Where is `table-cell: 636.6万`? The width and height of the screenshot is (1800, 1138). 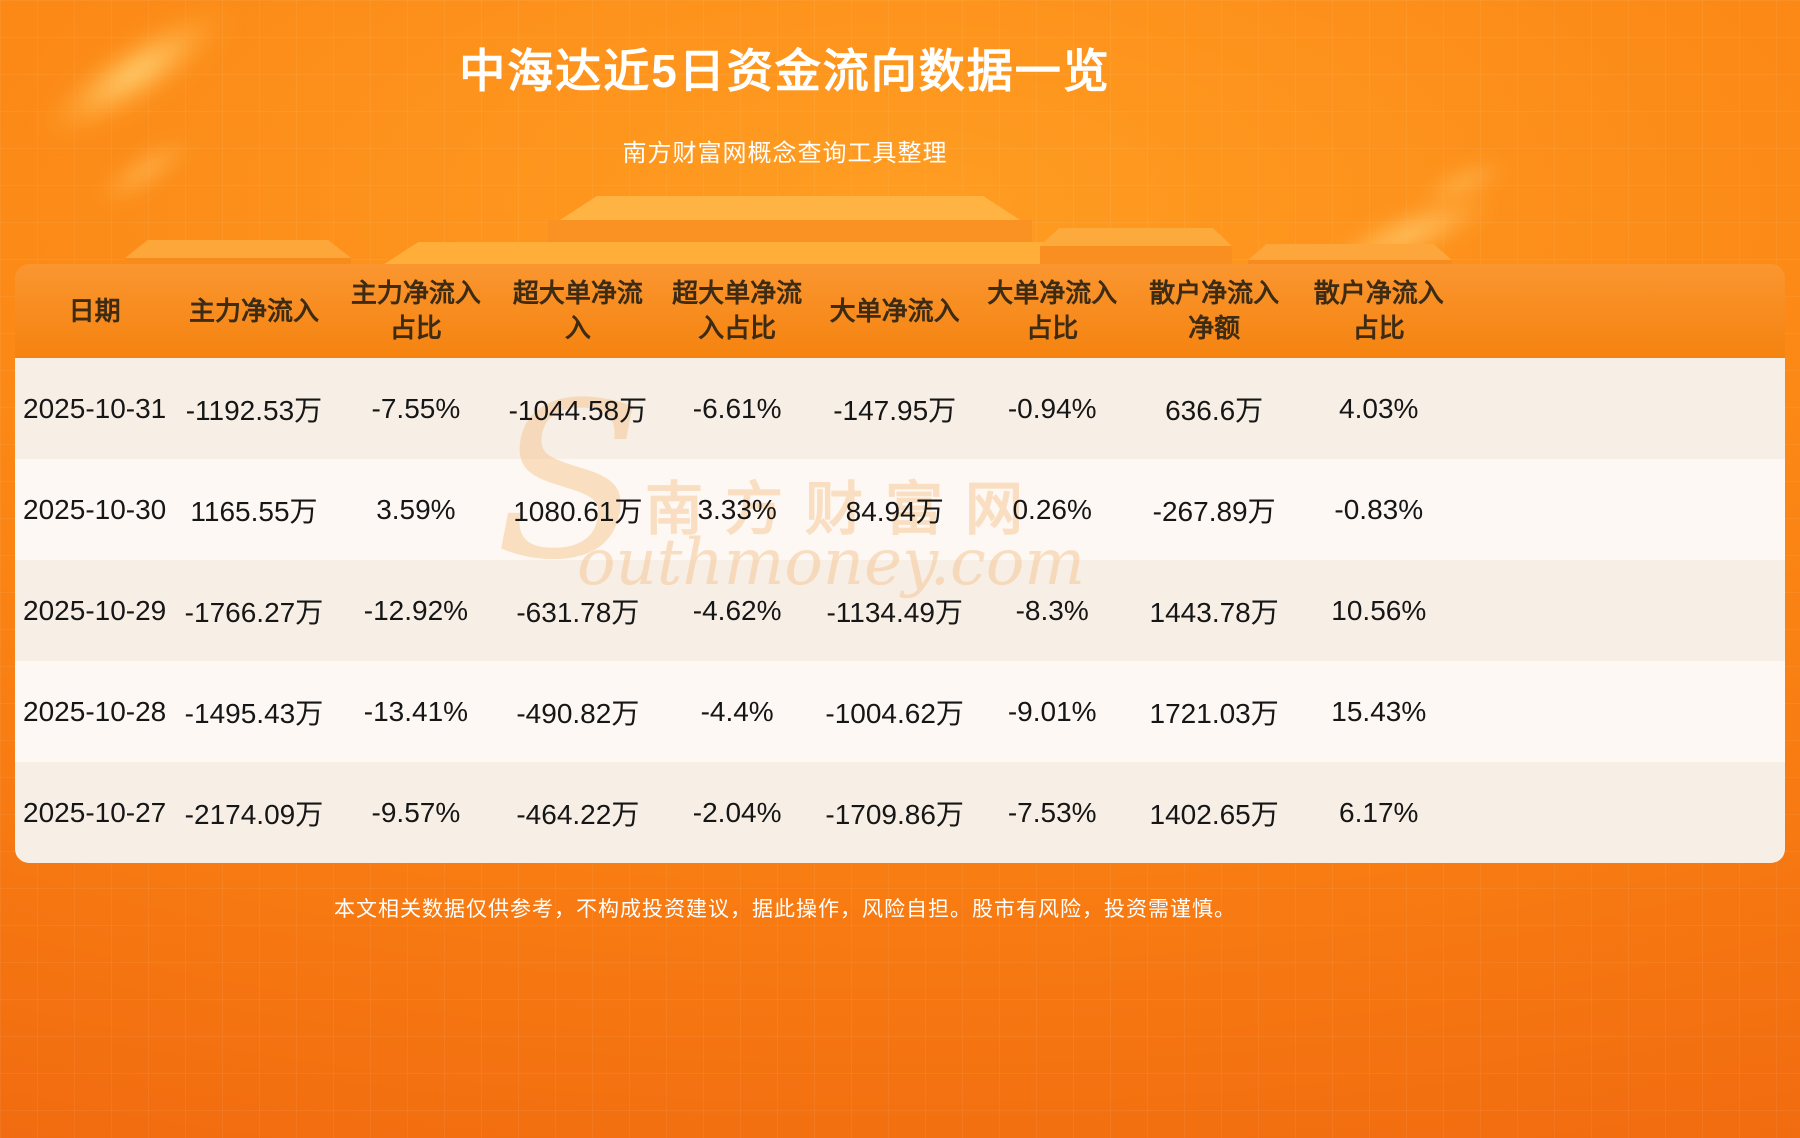
table-cell: 636.6万 is located at coordinates (1214, 410).